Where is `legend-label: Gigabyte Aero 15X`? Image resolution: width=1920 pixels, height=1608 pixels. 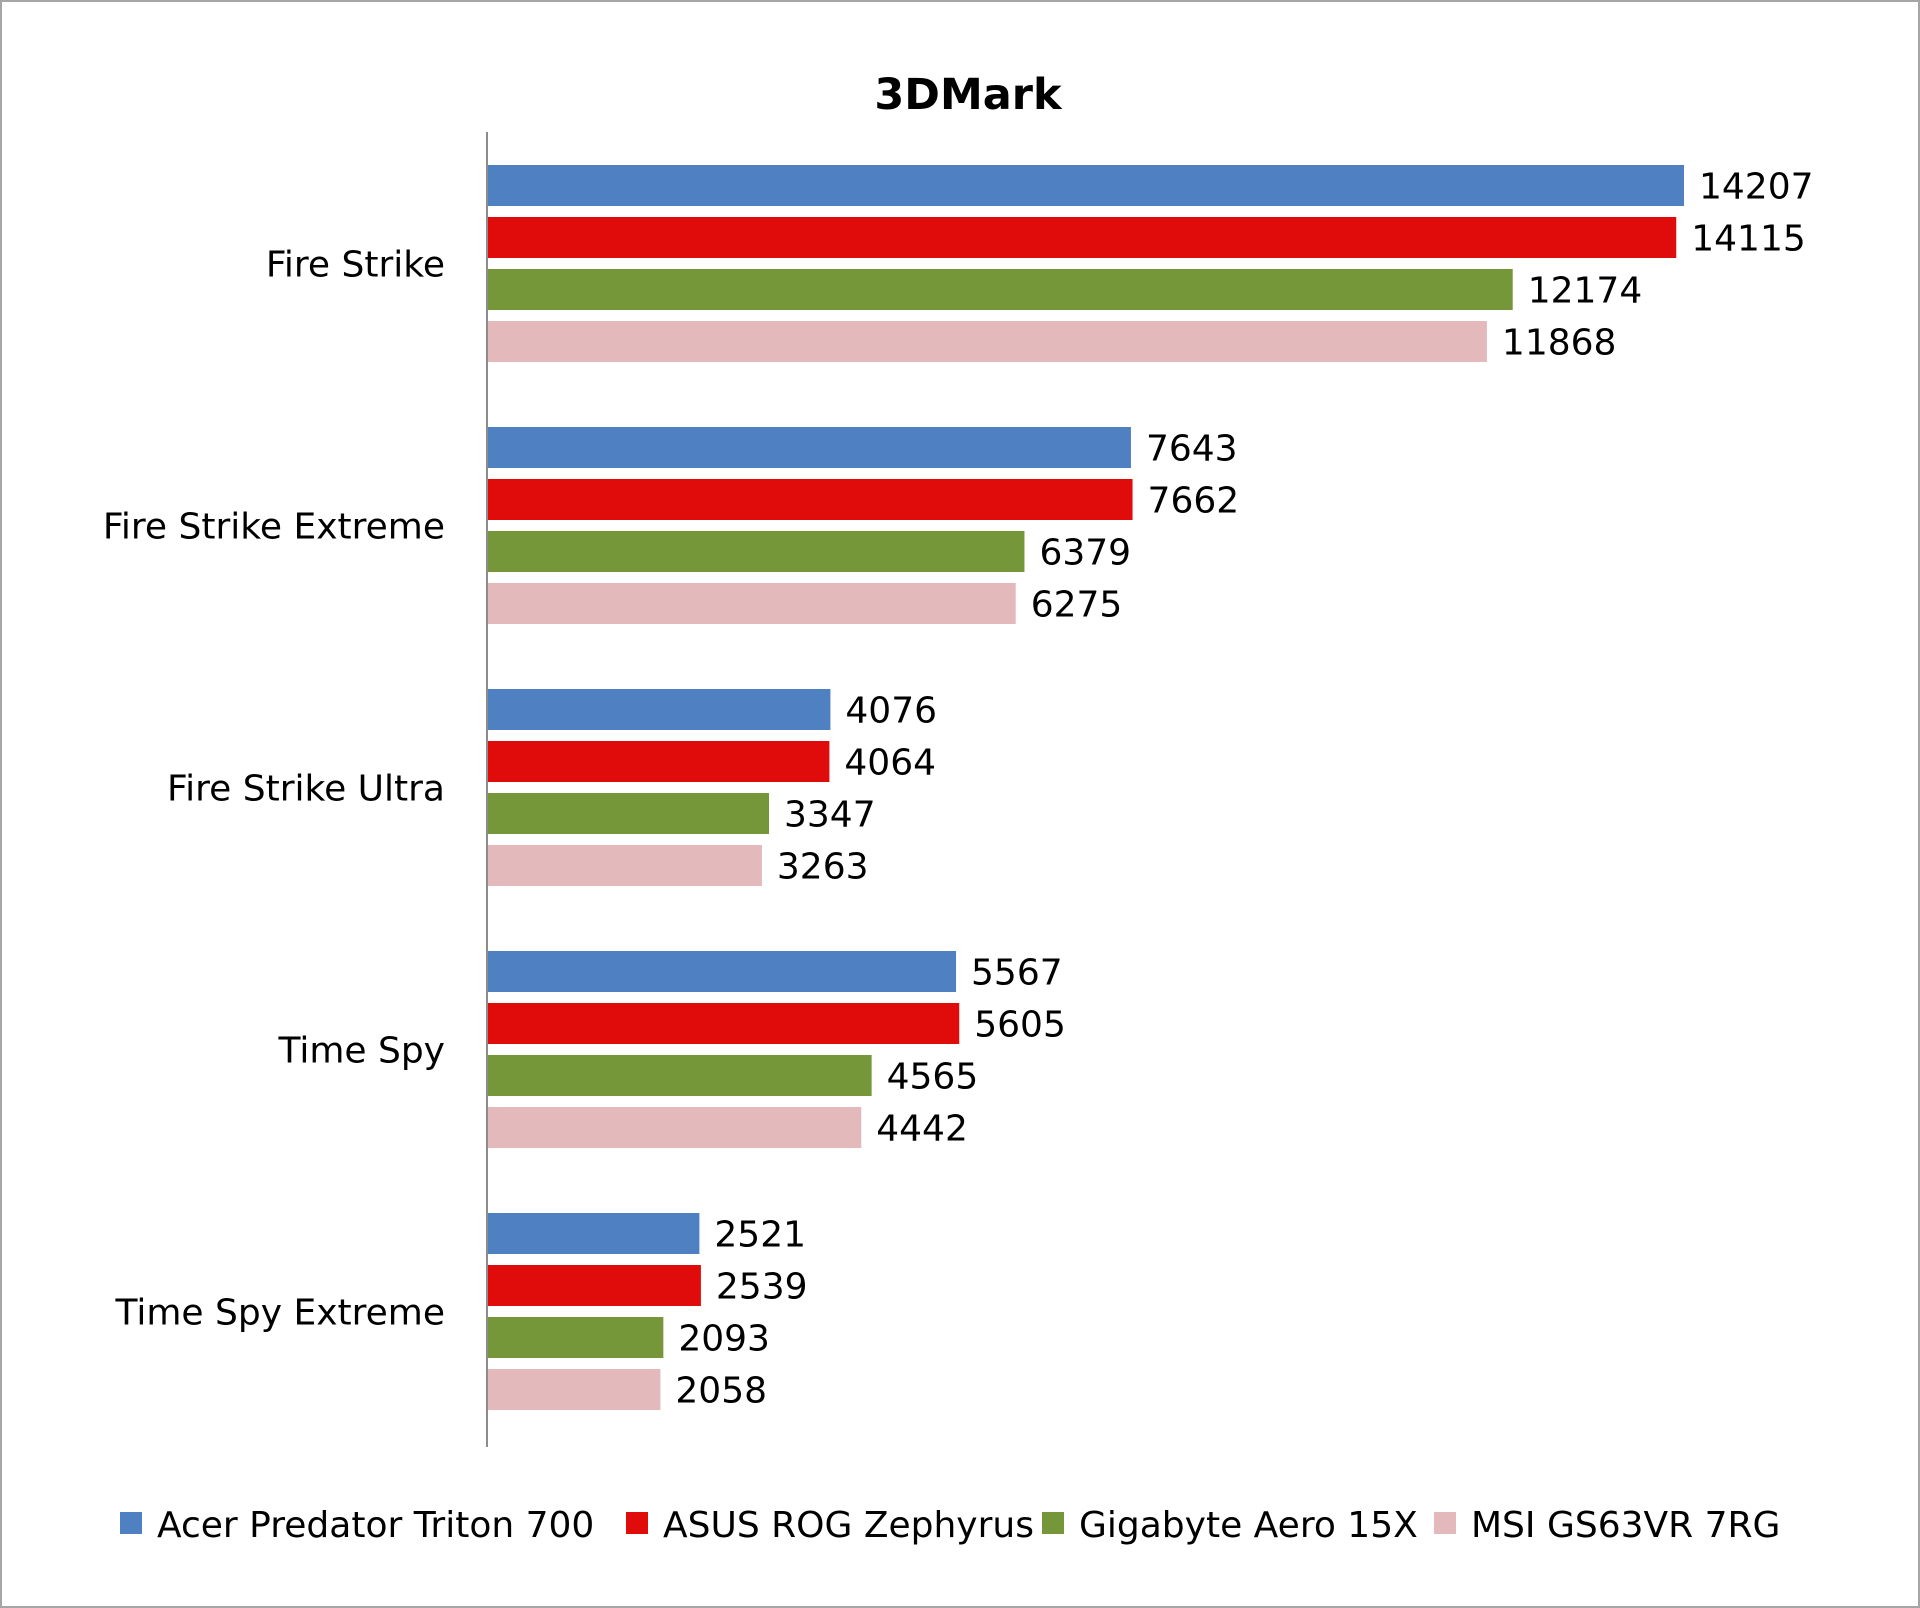
legend-label: Gigabyte Aero 15X is located at coordinates (1248, 1525).